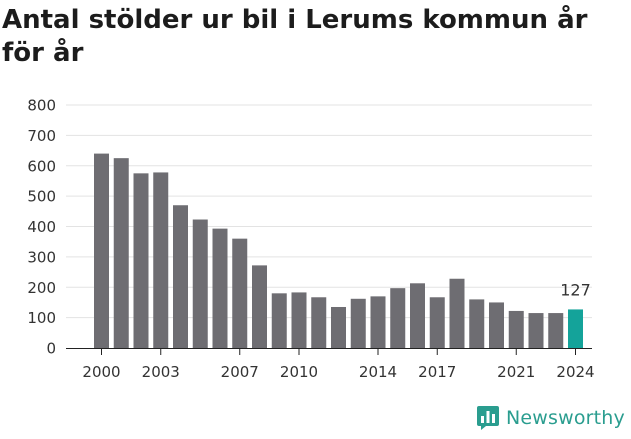  Describe the element at coordinates (101, 250) in the screenshot. I see `bar-2000` at that location.